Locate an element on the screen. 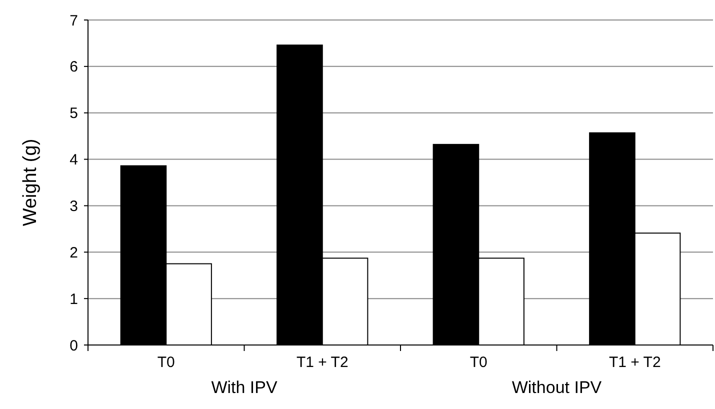 The height and width of the screenshot is (409, 715). text: Without IPV is located at coordinates (557, 387).